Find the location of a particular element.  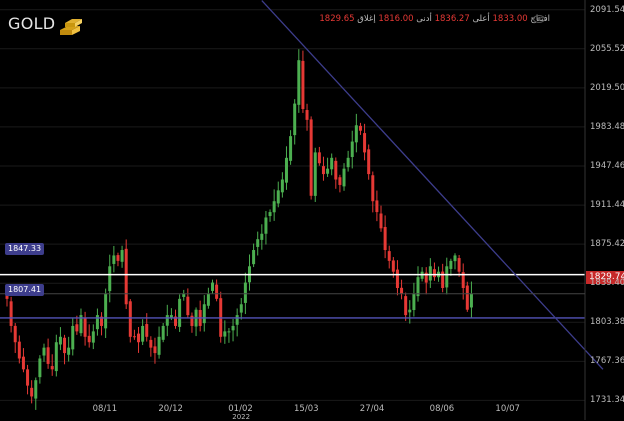

price-tick-label: 2091.54 is located at coordinates (607, 9).